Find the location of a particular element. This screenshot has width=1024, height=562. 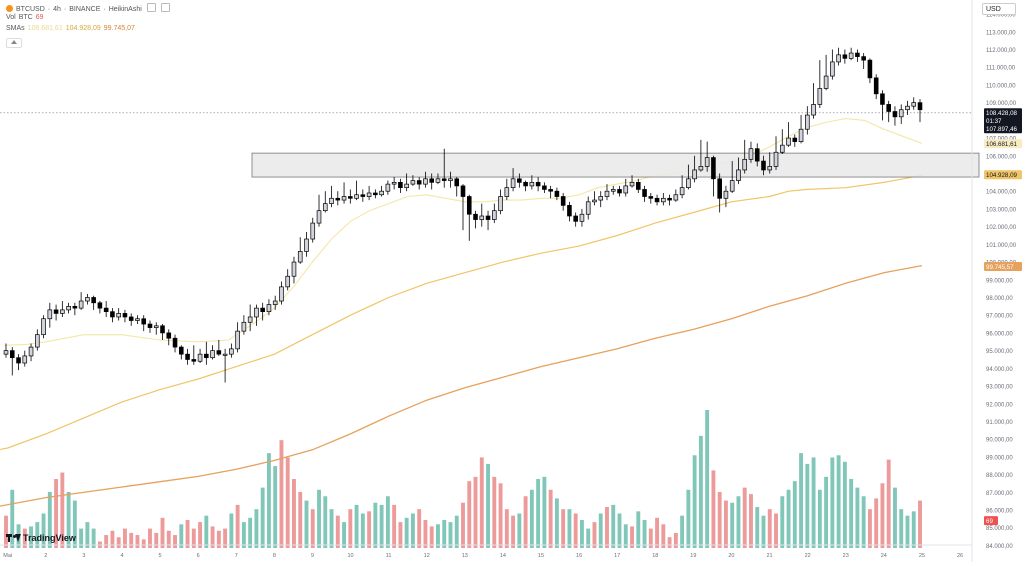

eye-icon is located at coordinates (151, 7).